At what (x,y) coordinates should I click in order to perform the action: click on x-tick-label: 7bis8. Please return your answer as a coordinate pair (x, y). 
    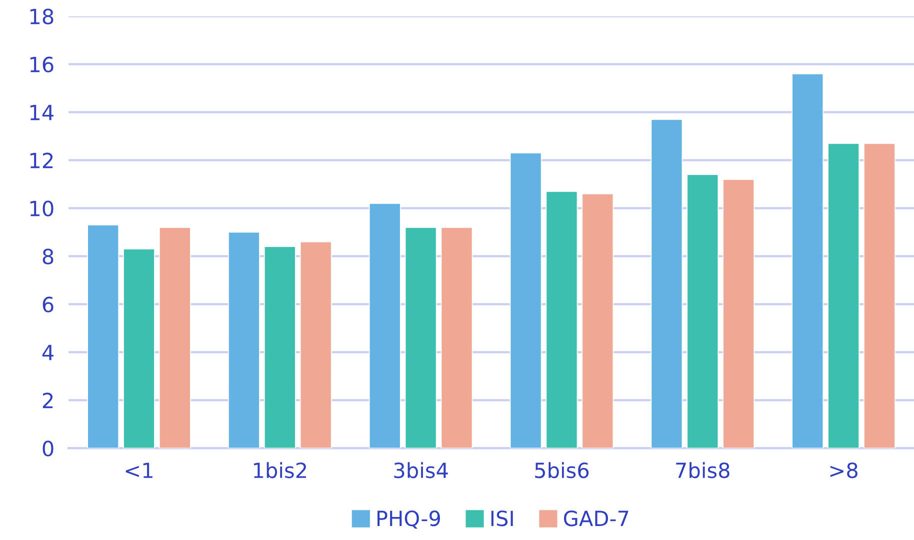
    Looking at the image, I should click on (703, 470).